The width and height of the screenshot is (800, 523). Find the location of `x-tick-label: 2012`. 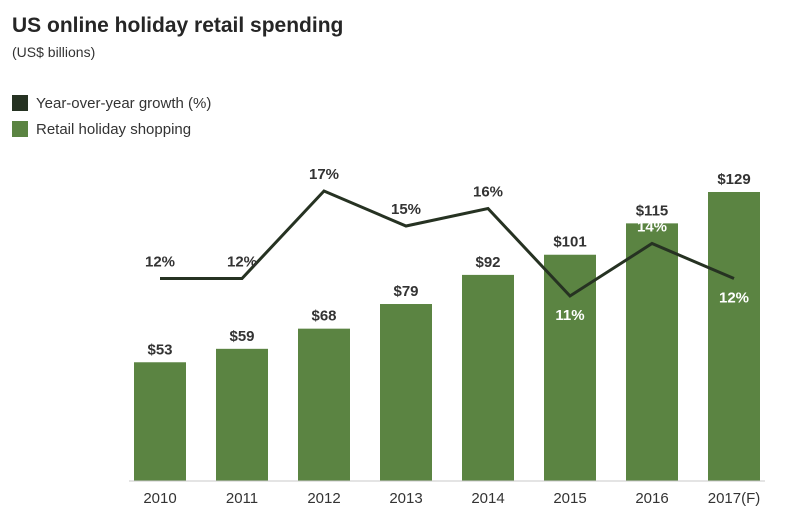

x-tick-label: 2012 is located at coordinates (323, 498).